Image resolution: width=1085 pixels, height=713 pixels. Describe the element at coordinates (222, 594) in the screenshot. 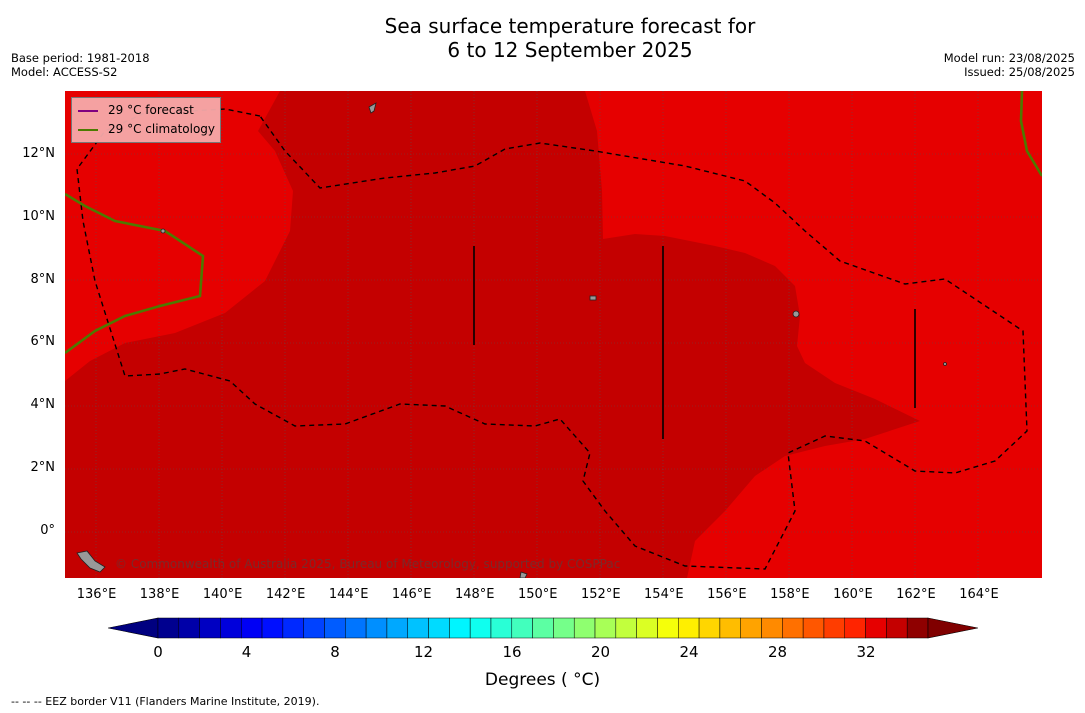

I see `lon-tick-label: 140°E` at that location.